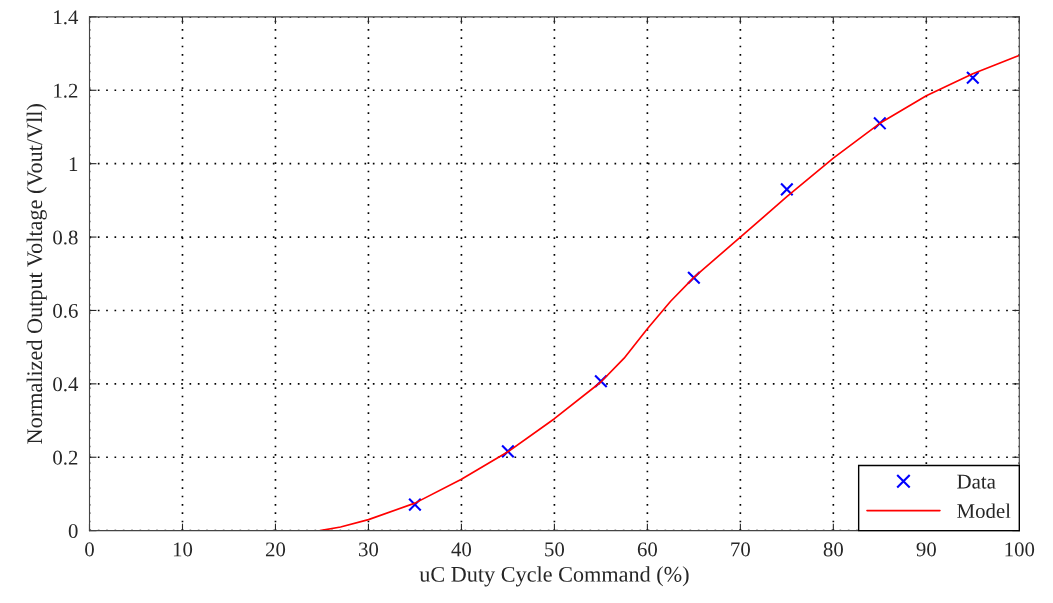  Describe the element at coordinates (976, 481) in the screenshot. I see `legend-label: Data` at that location.